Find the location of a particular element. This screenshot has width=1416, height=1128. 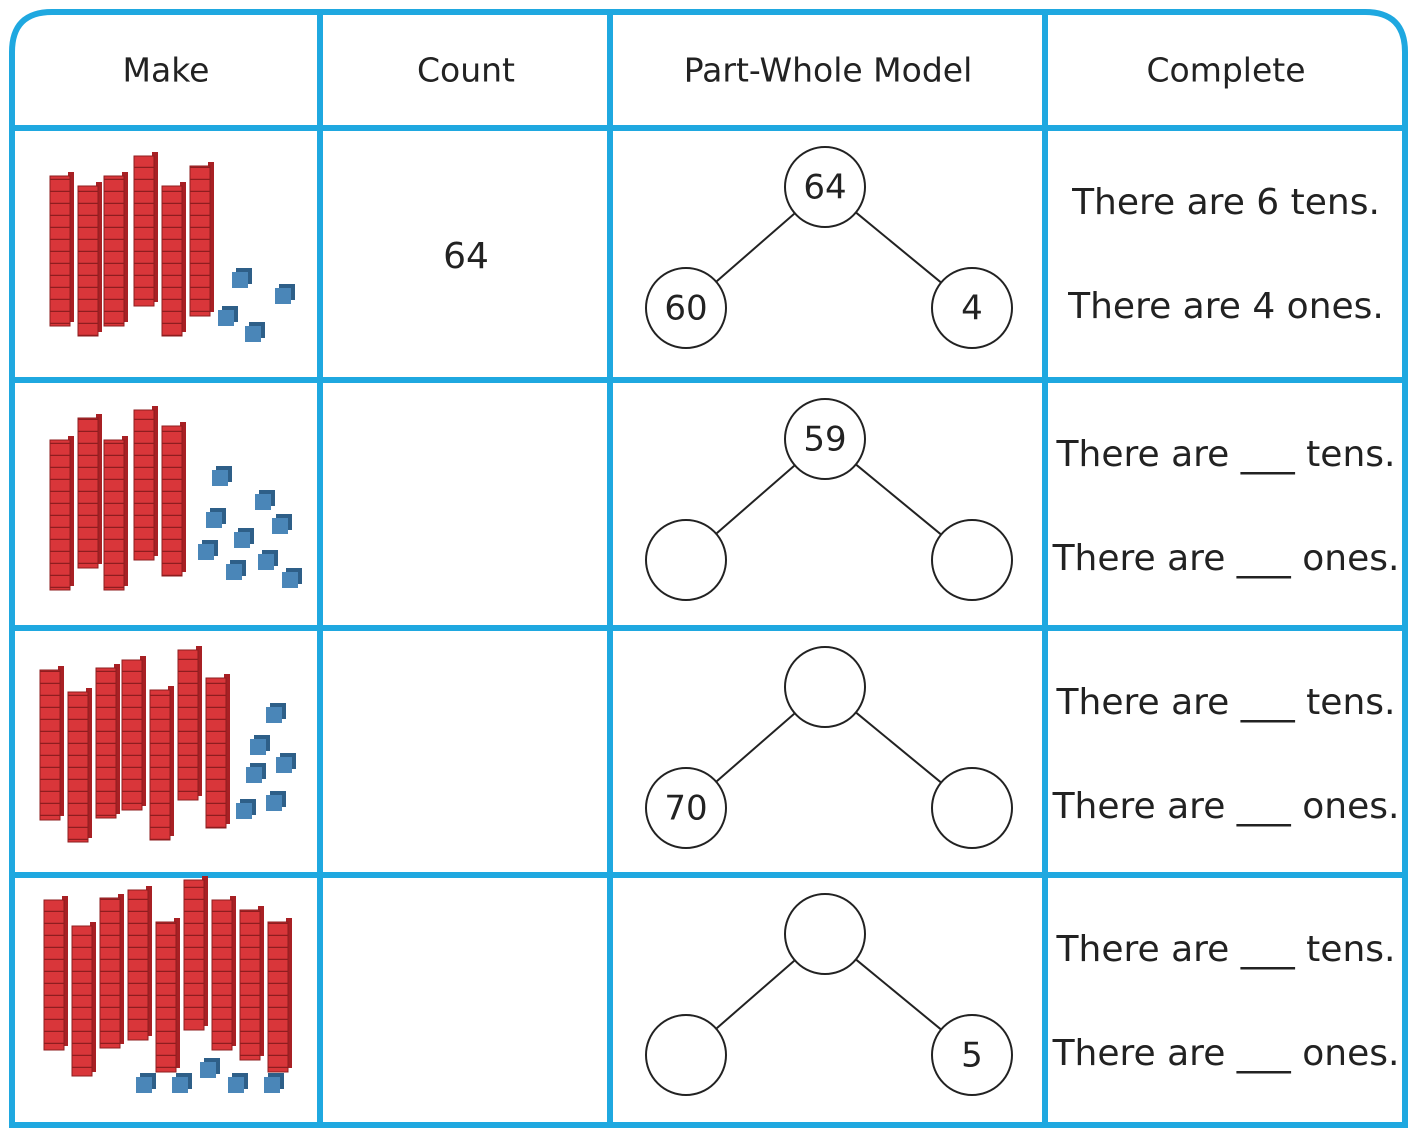

model-number: 5 is located at coordinates (972, 1056).